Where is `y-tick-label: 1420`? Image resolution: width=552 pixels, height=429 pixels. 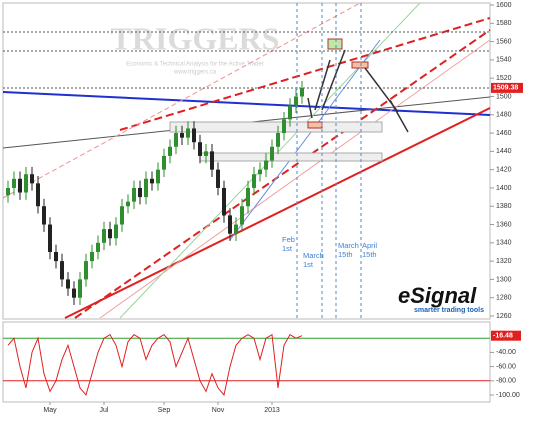
y-tick-label: 1420 is located at coordinates (504, 169).